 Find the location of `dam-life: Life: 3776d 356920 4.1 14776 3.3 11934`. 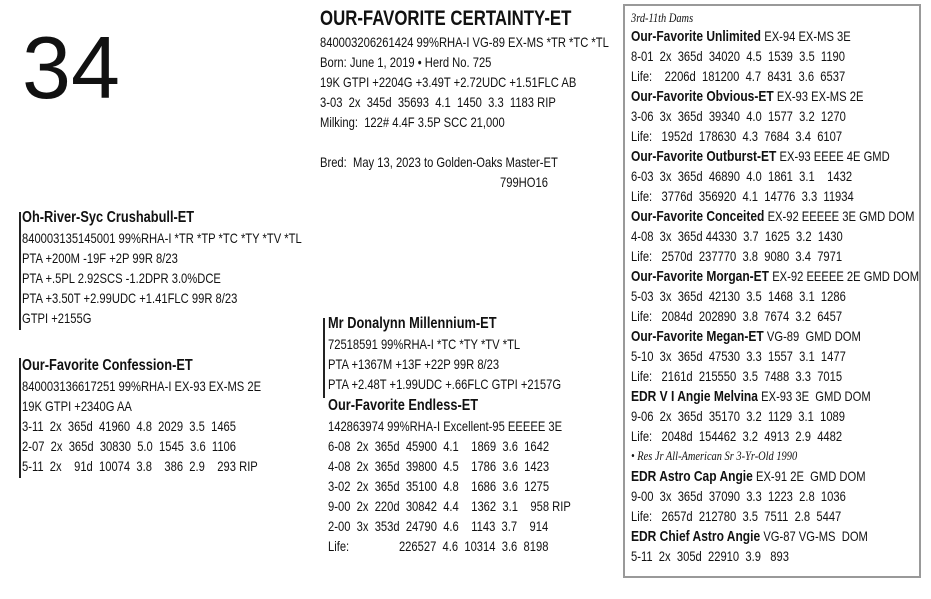

dam-life: Life: 3776d 356920 4.1 14776 3.3 11934 is located at coordinates (742, 196).